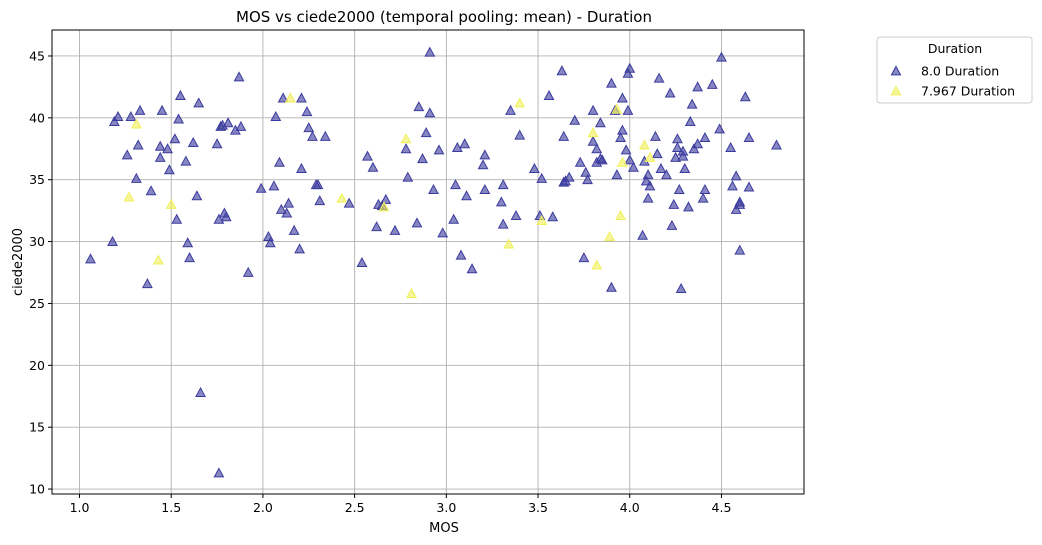  I want to click on x-tick-label: 2.0, so click(263, 507).